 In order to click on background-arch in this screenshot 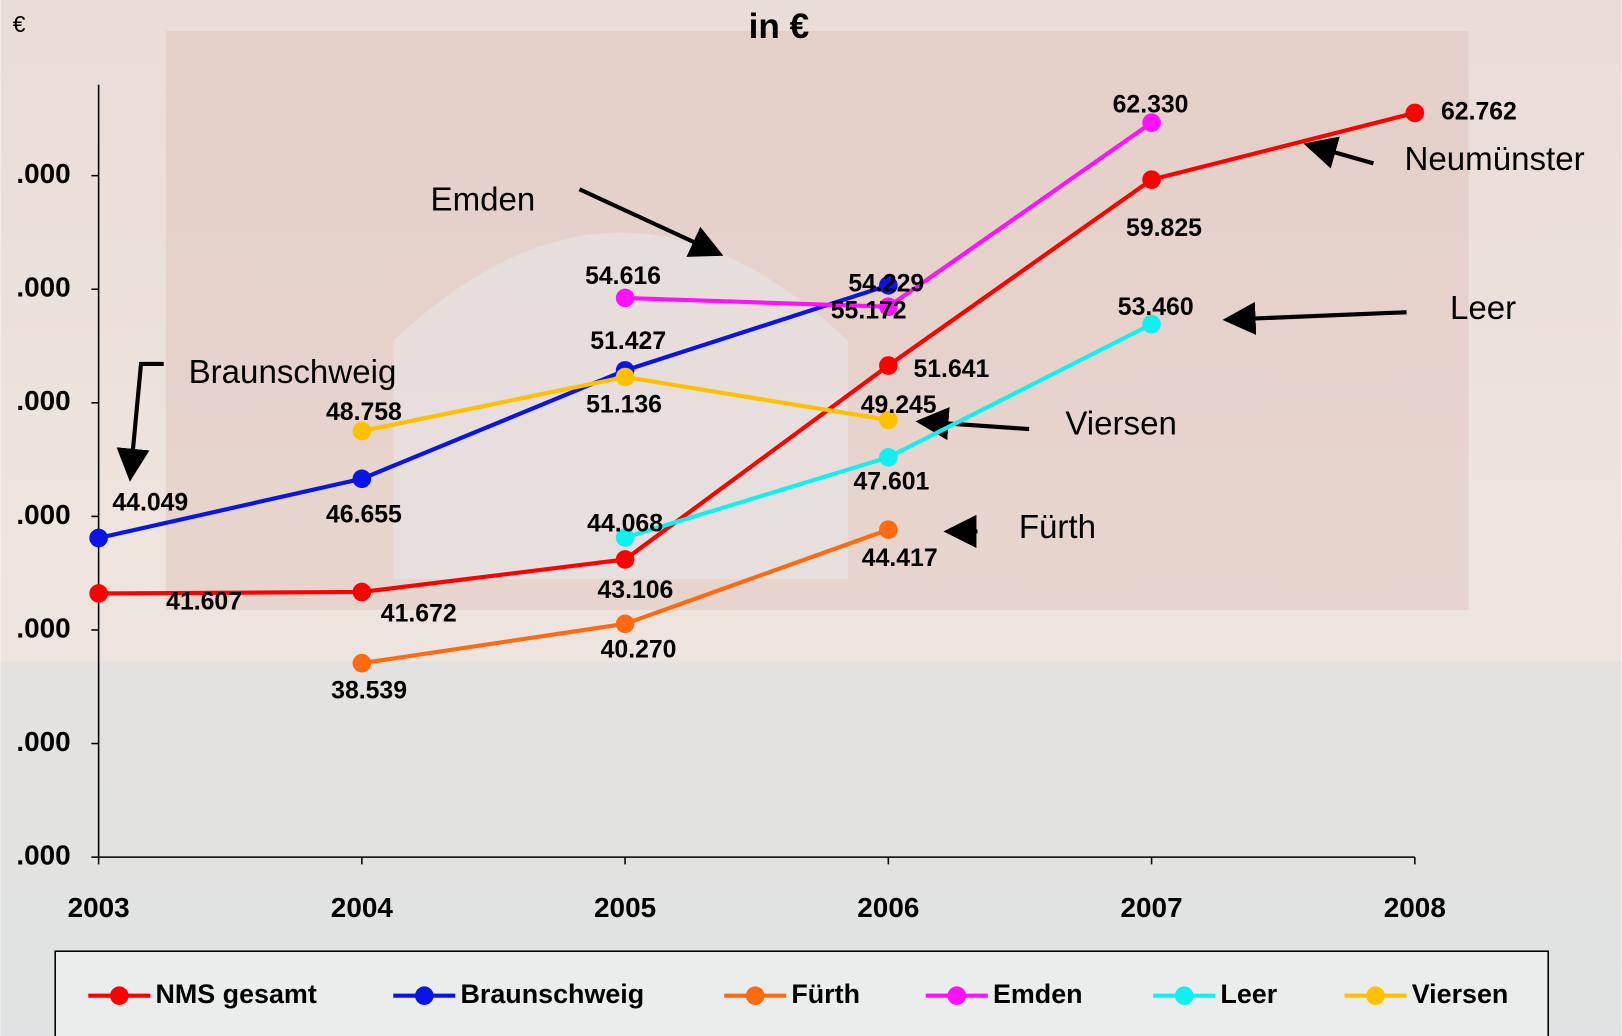, I will do `click(621, 406)`.